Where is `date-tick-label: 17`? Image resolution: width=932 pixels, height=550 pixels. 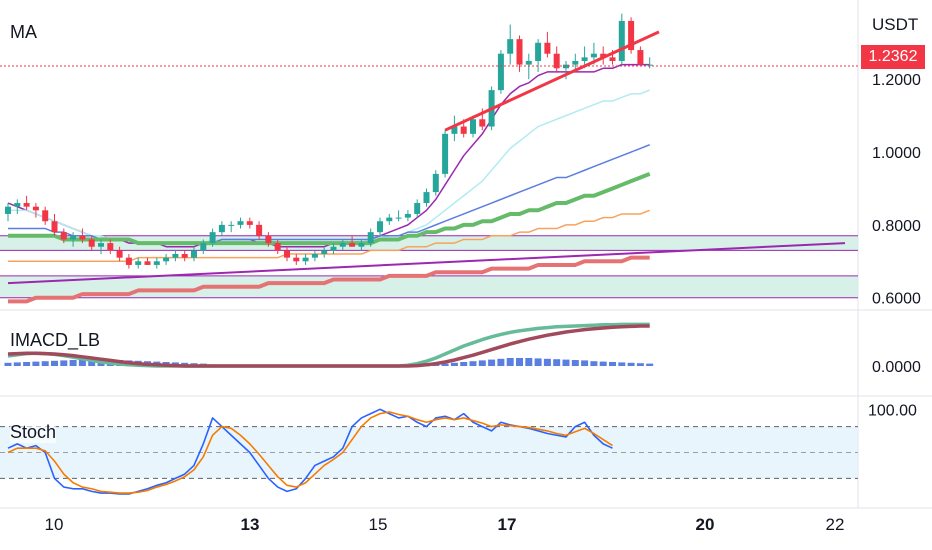 date-tick-label: 17 is located at coordinates (507, 524).